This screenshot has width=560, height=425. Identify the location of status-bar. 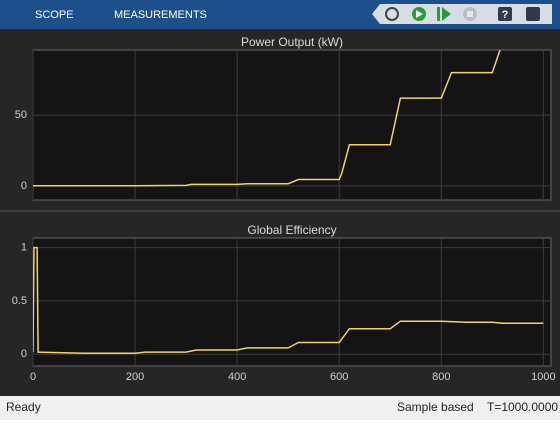
(280, 408).